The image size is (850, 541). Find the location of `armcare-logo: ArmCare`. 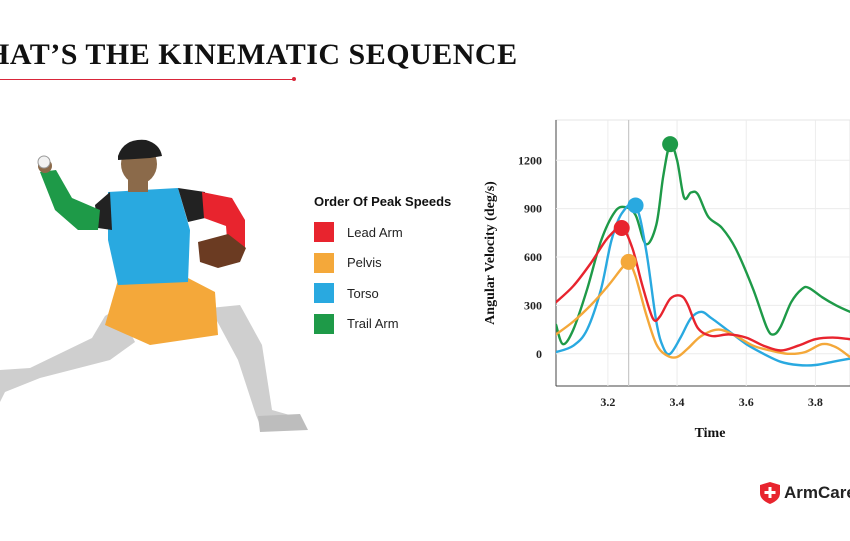

armcare-logo: ArmCare is located at coordinates (805, 493).